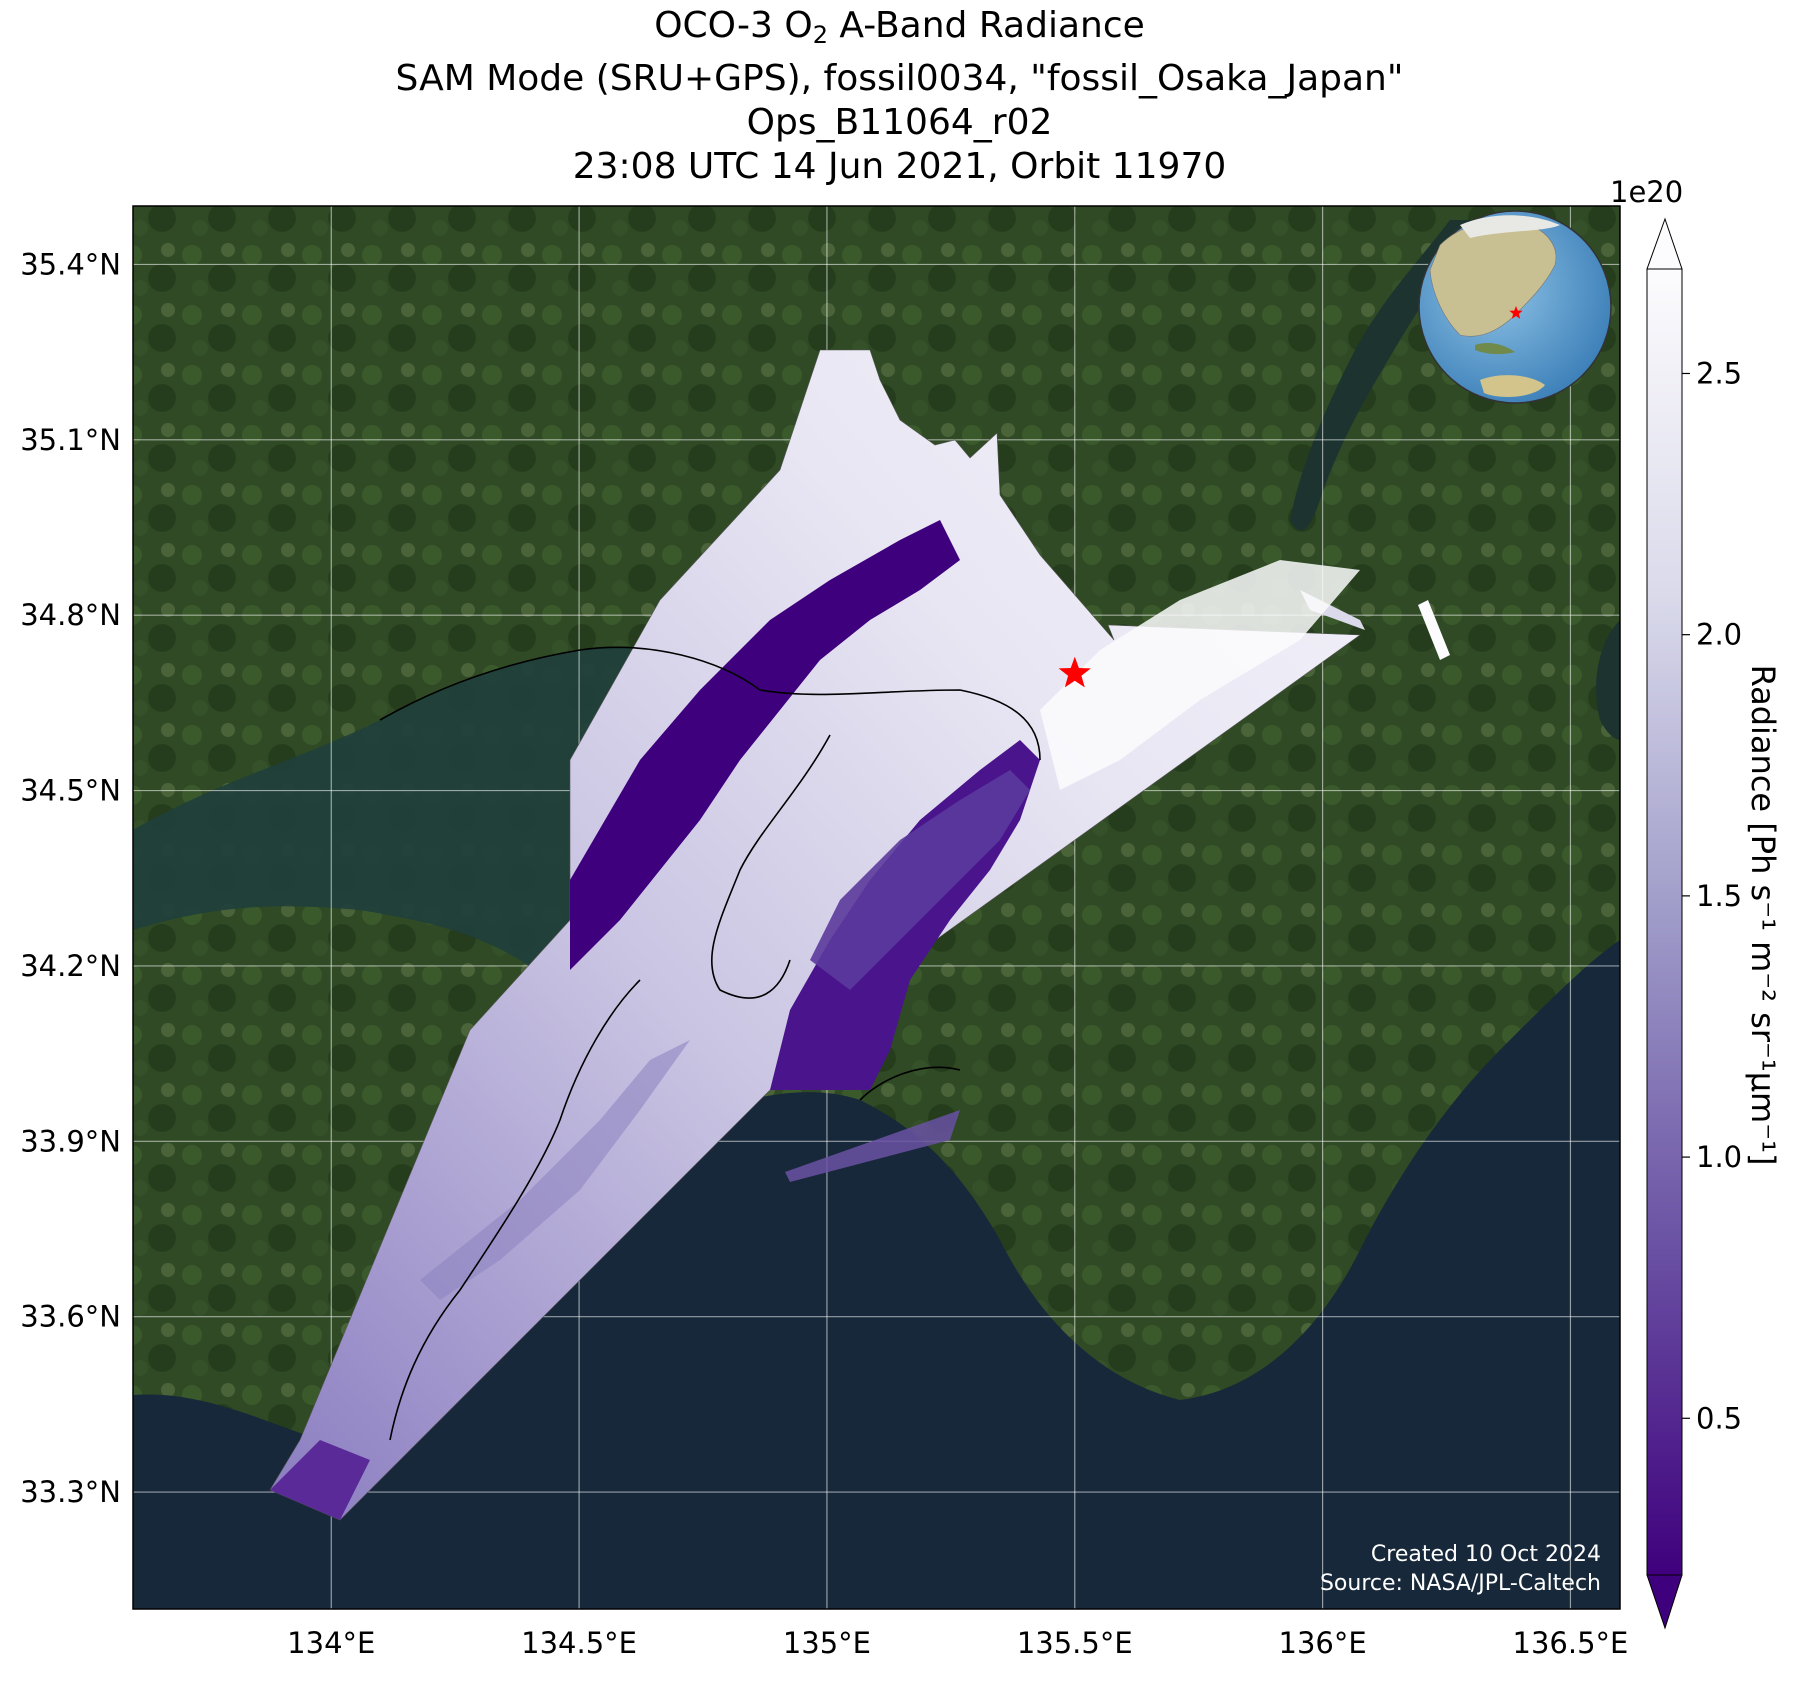 The width and height of the screenshot is (1799, 1694). Describe the element at coordinates (1664, 1601) in the screenshot. I see `colorbar-extend-low` at that location.